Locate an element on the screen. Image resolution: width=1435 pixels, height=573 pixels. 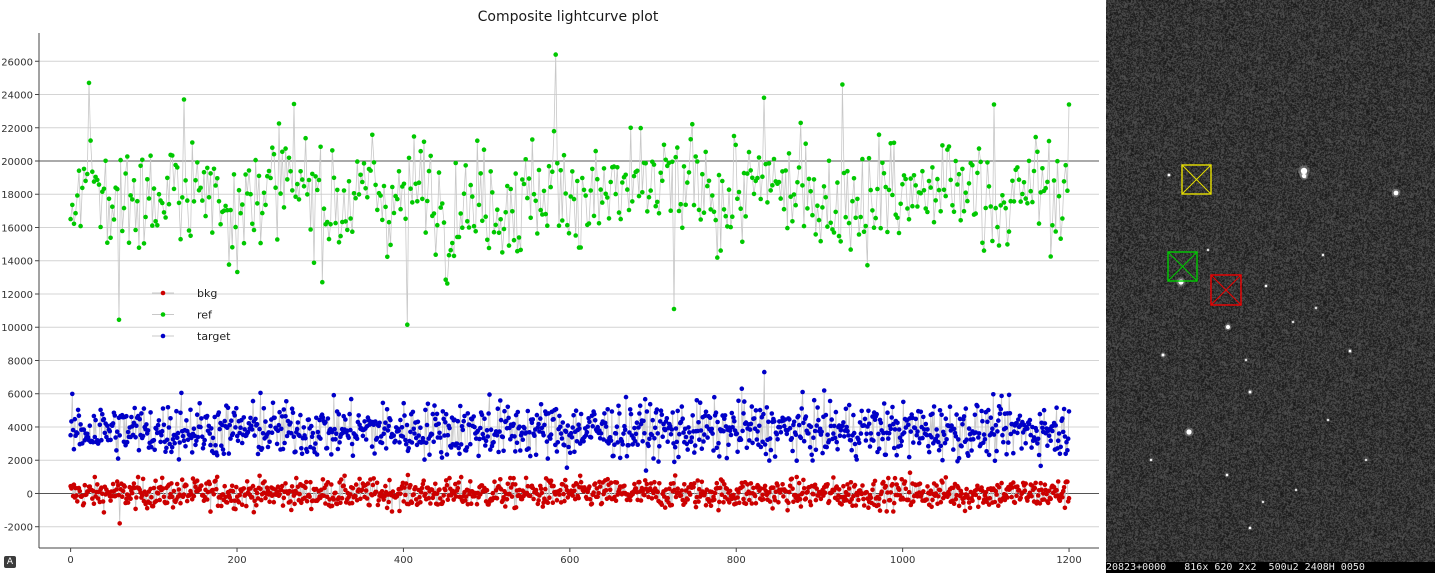
x-tick-label: 800 is located at coordinates (736, 560).